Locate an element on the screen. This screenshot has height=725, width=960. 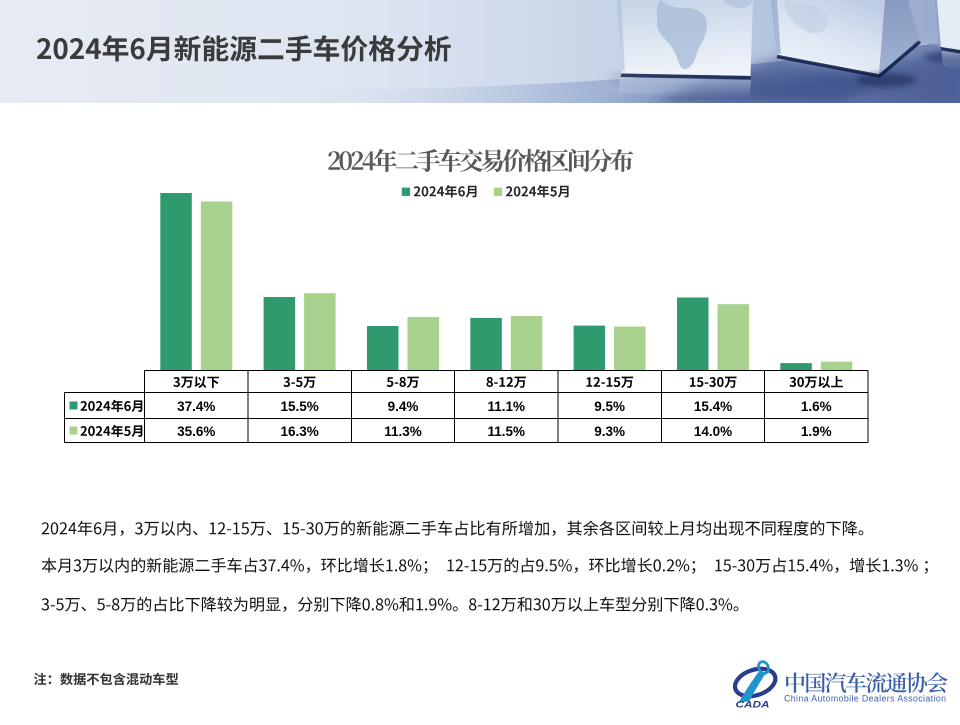
svg-text: CADA is located at coordinates (753, 705).